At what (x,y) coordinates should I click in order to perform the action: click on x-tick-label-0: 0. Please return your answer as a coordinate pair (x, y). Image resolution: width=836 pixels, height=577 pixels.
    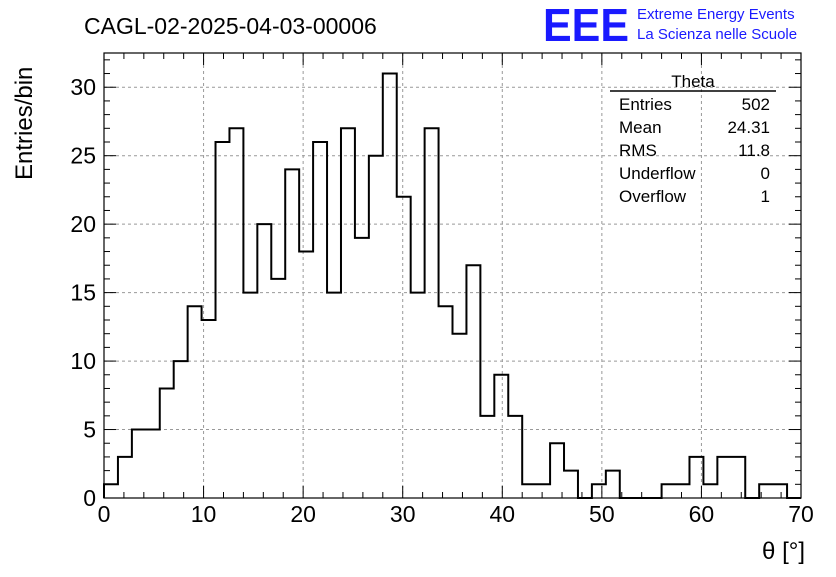
    Looking at the image, I should click on (104, 514).